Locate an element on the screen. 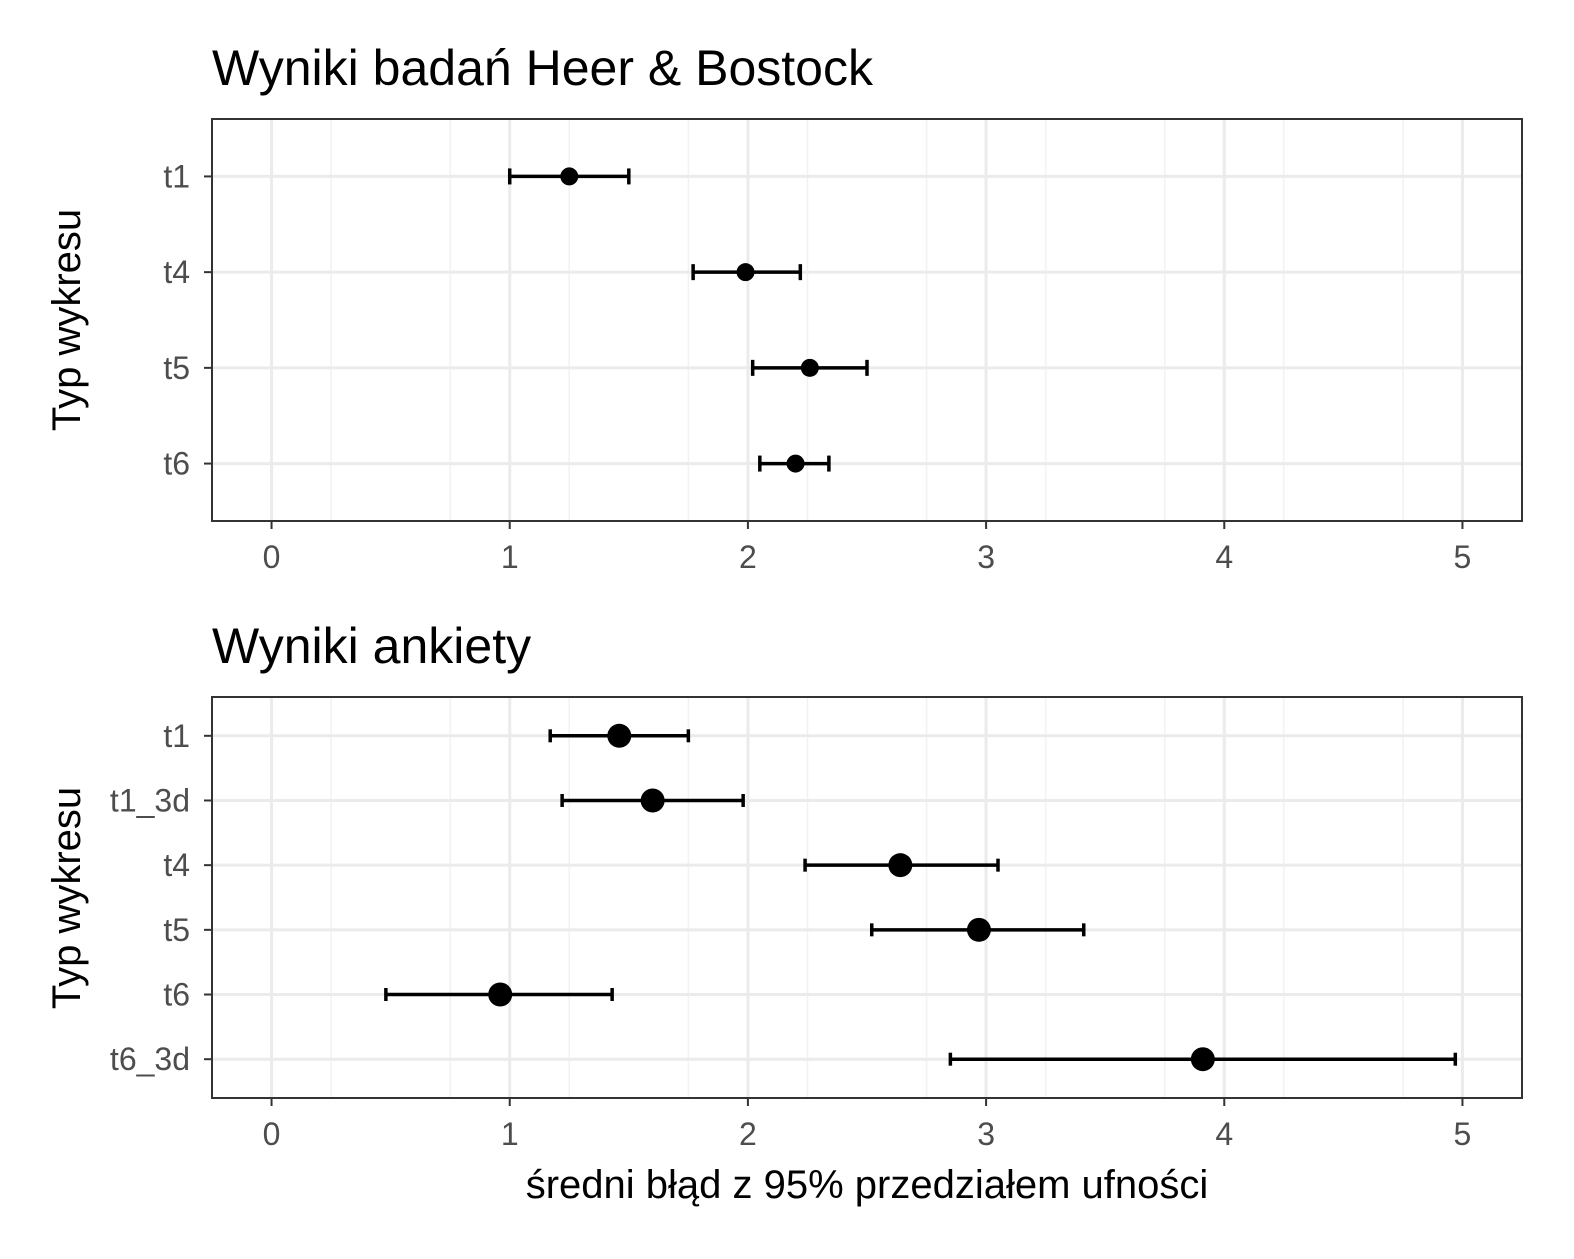  x-axis-label: średni błąd z 95% przedziałem ufności is located at coordinates (867, 1185).